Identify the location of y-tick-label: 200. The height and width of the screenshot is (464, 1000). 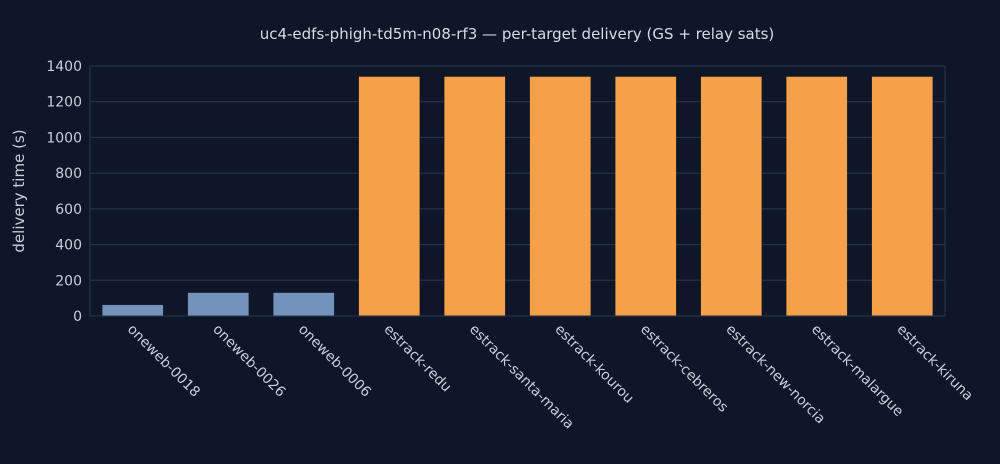
(68, 281).